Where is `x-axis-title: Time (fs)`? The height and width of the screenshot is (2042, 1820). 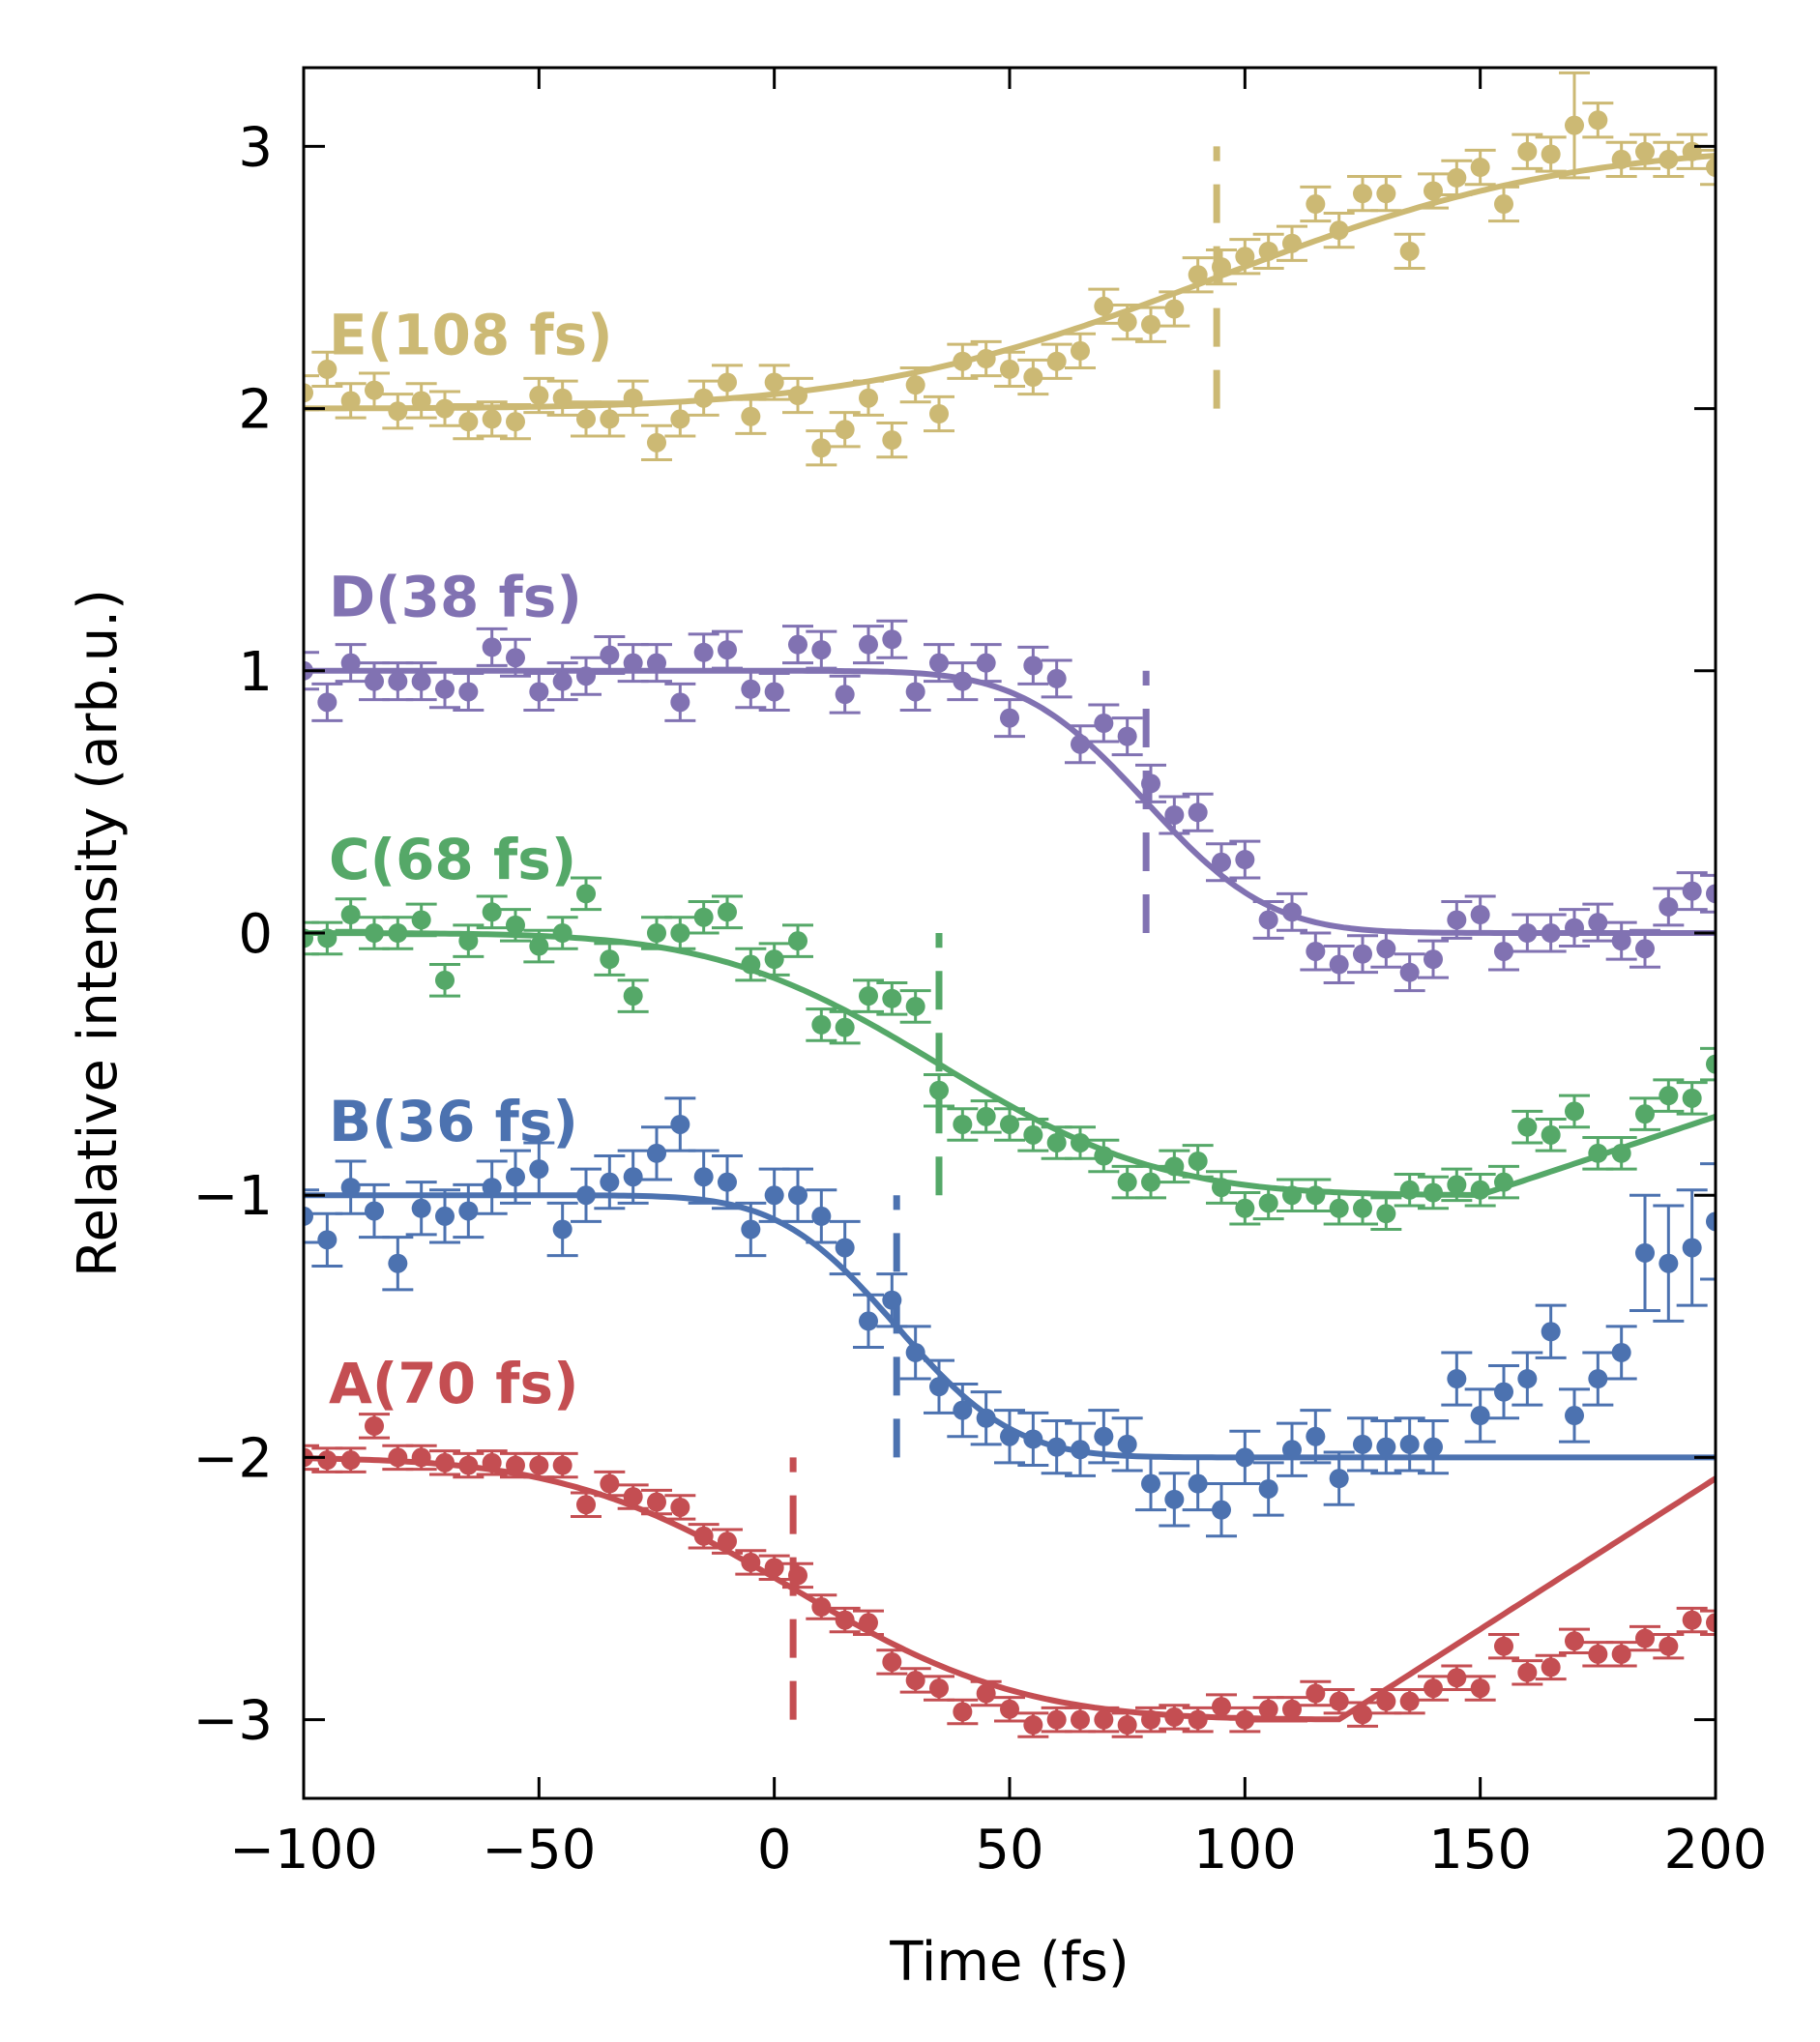 x-axis-title: Time (fs) is located at coordinates (1009, 1962).